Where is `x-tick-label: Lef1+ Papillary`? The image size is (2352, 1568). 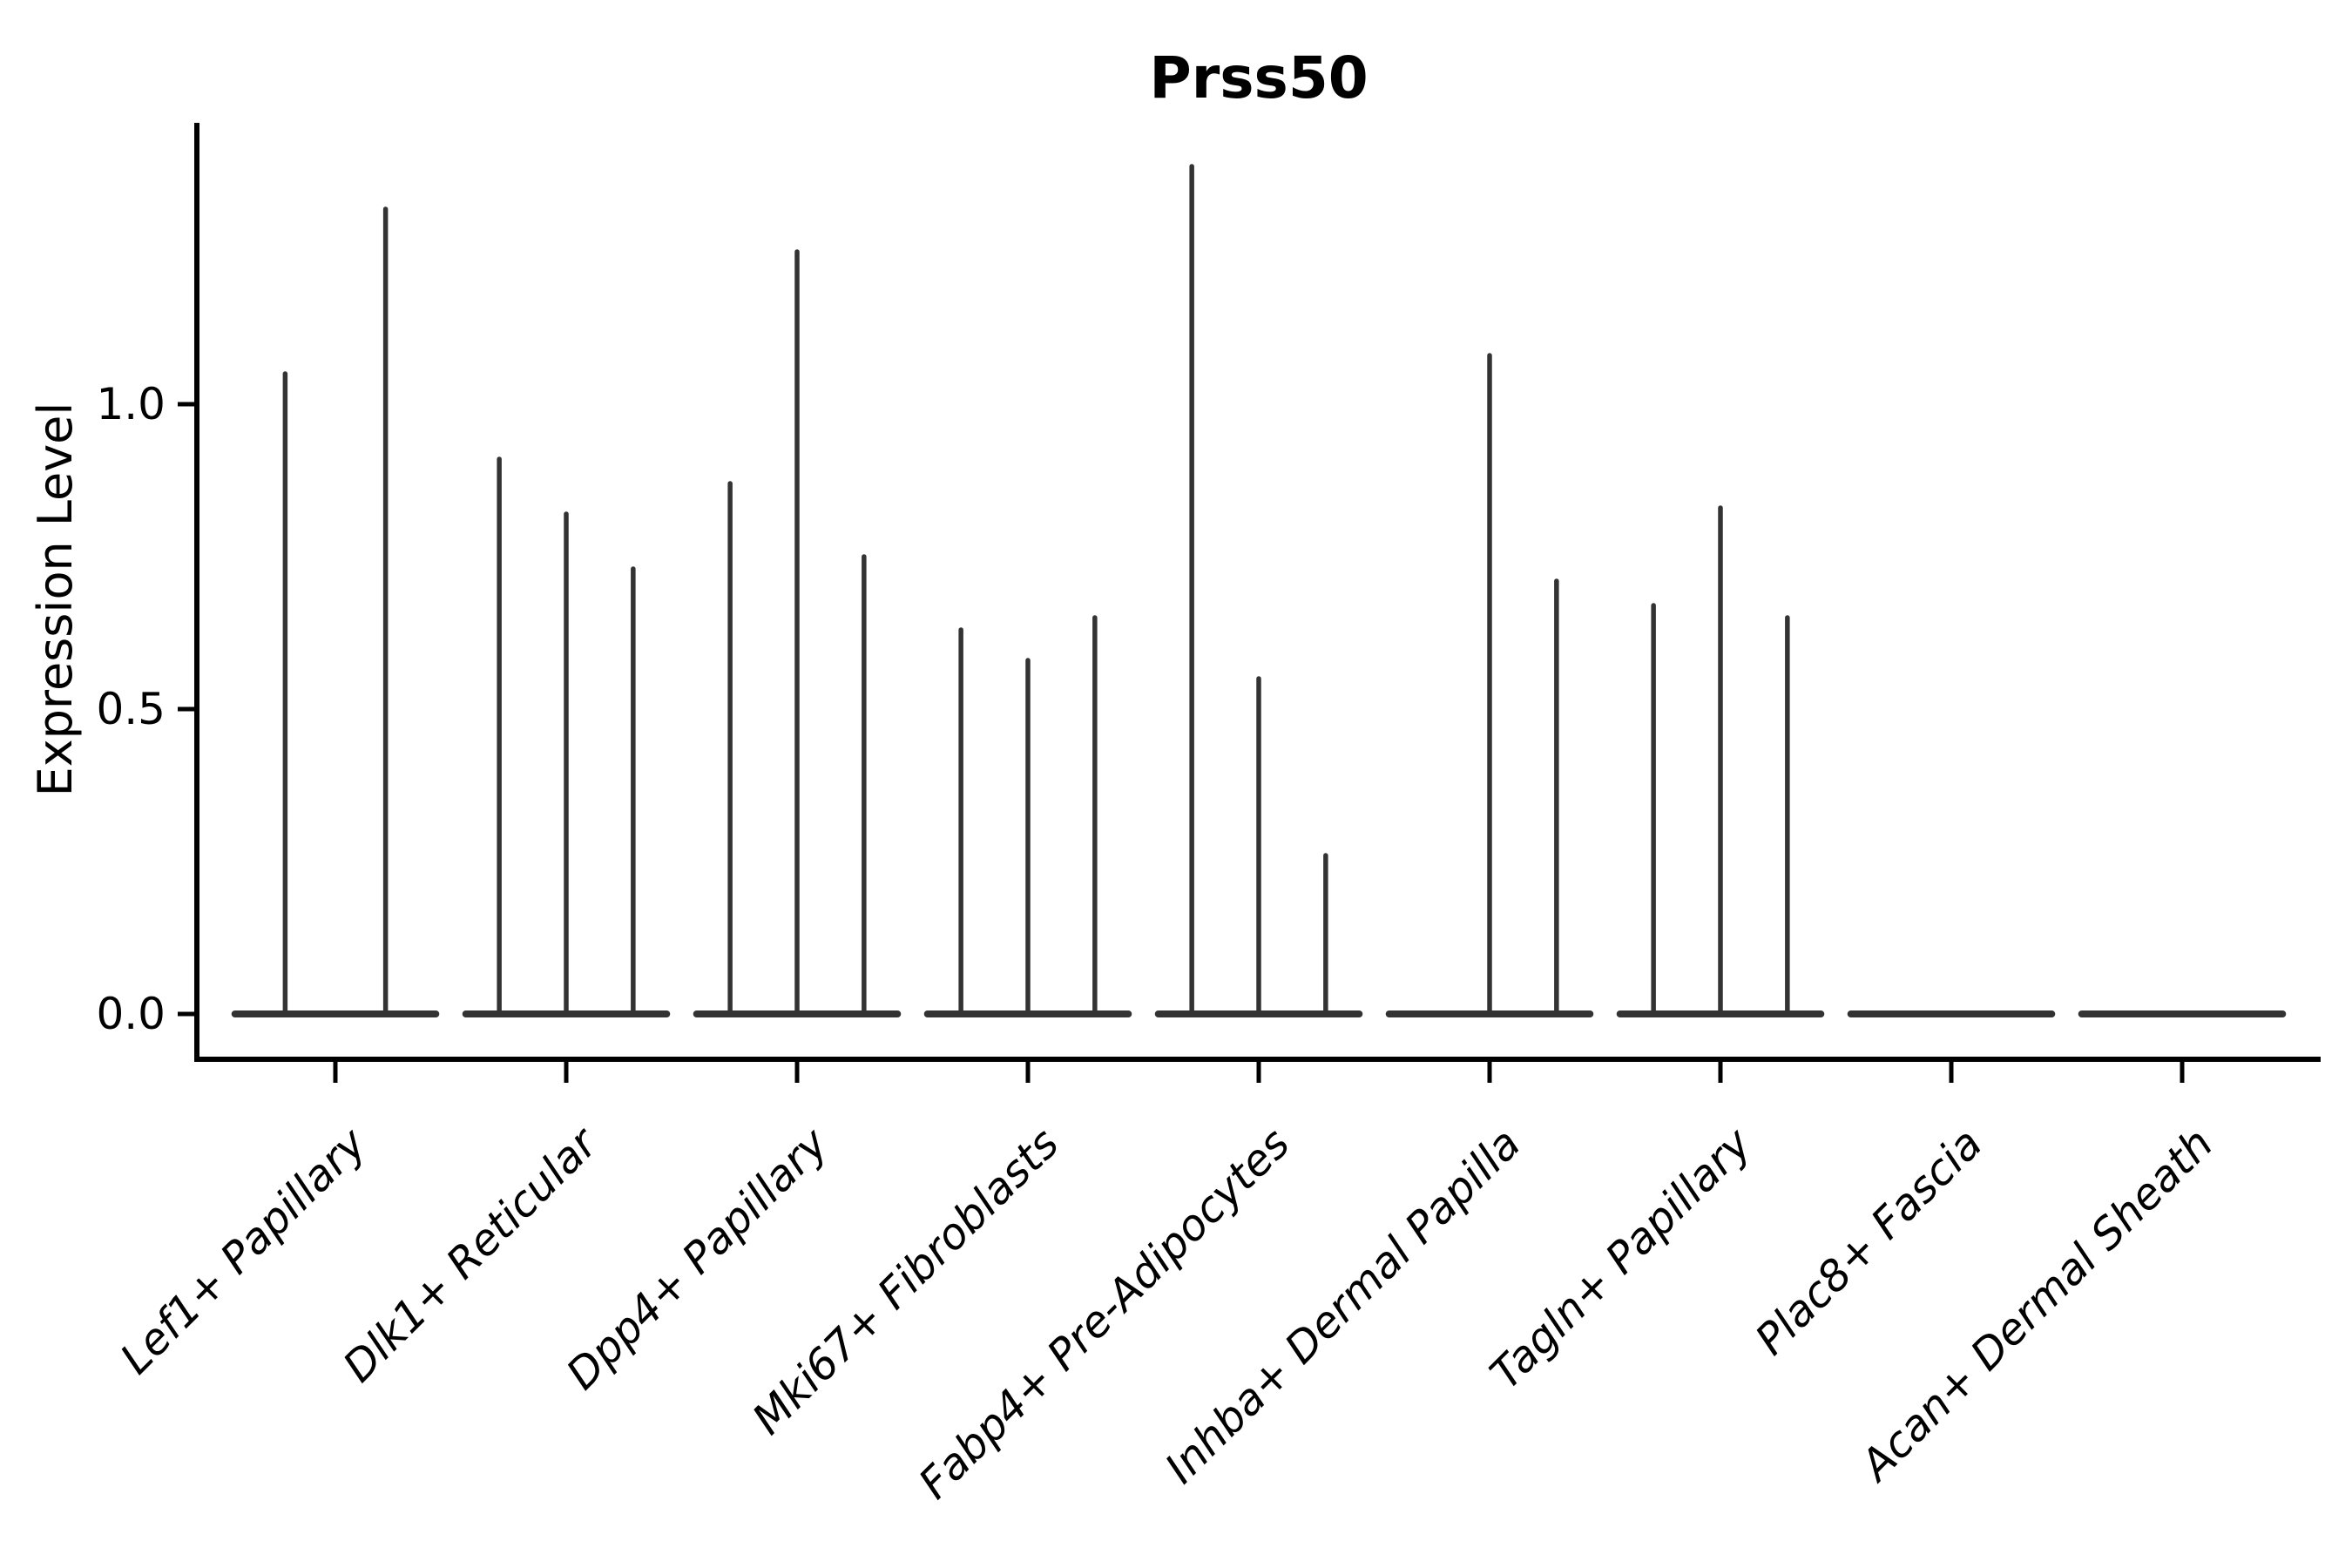 x-tick-label: Lef1+ Papillary is located at coordinates (243, 1250).